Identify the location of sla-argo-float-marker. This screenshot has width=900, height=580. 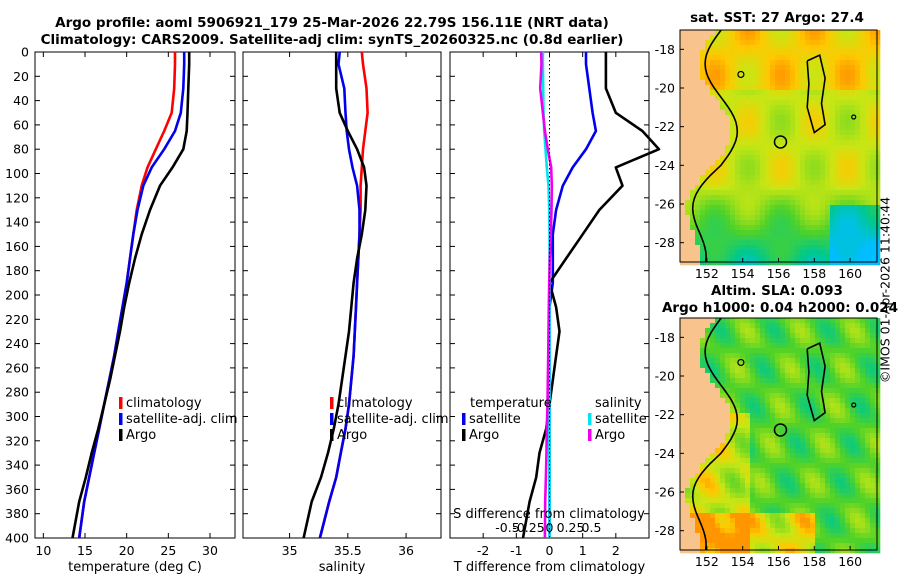
(780, 430).